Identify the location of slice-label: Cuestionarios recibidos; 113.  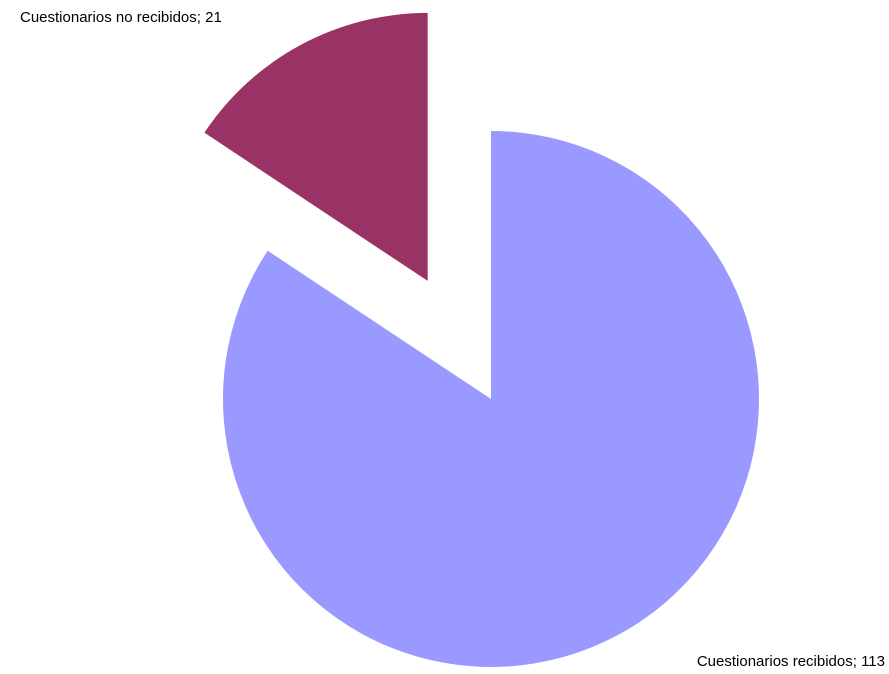
(791, 661).